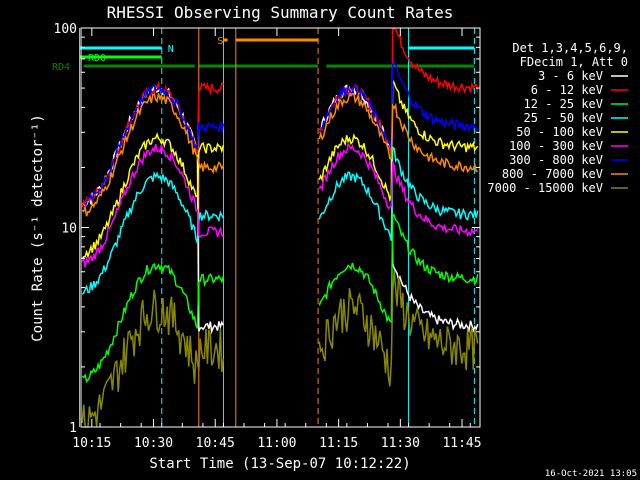 This screenshot has height=480, width=640. I want to click on flag-label-rd0: RD0, so click(97, 58).